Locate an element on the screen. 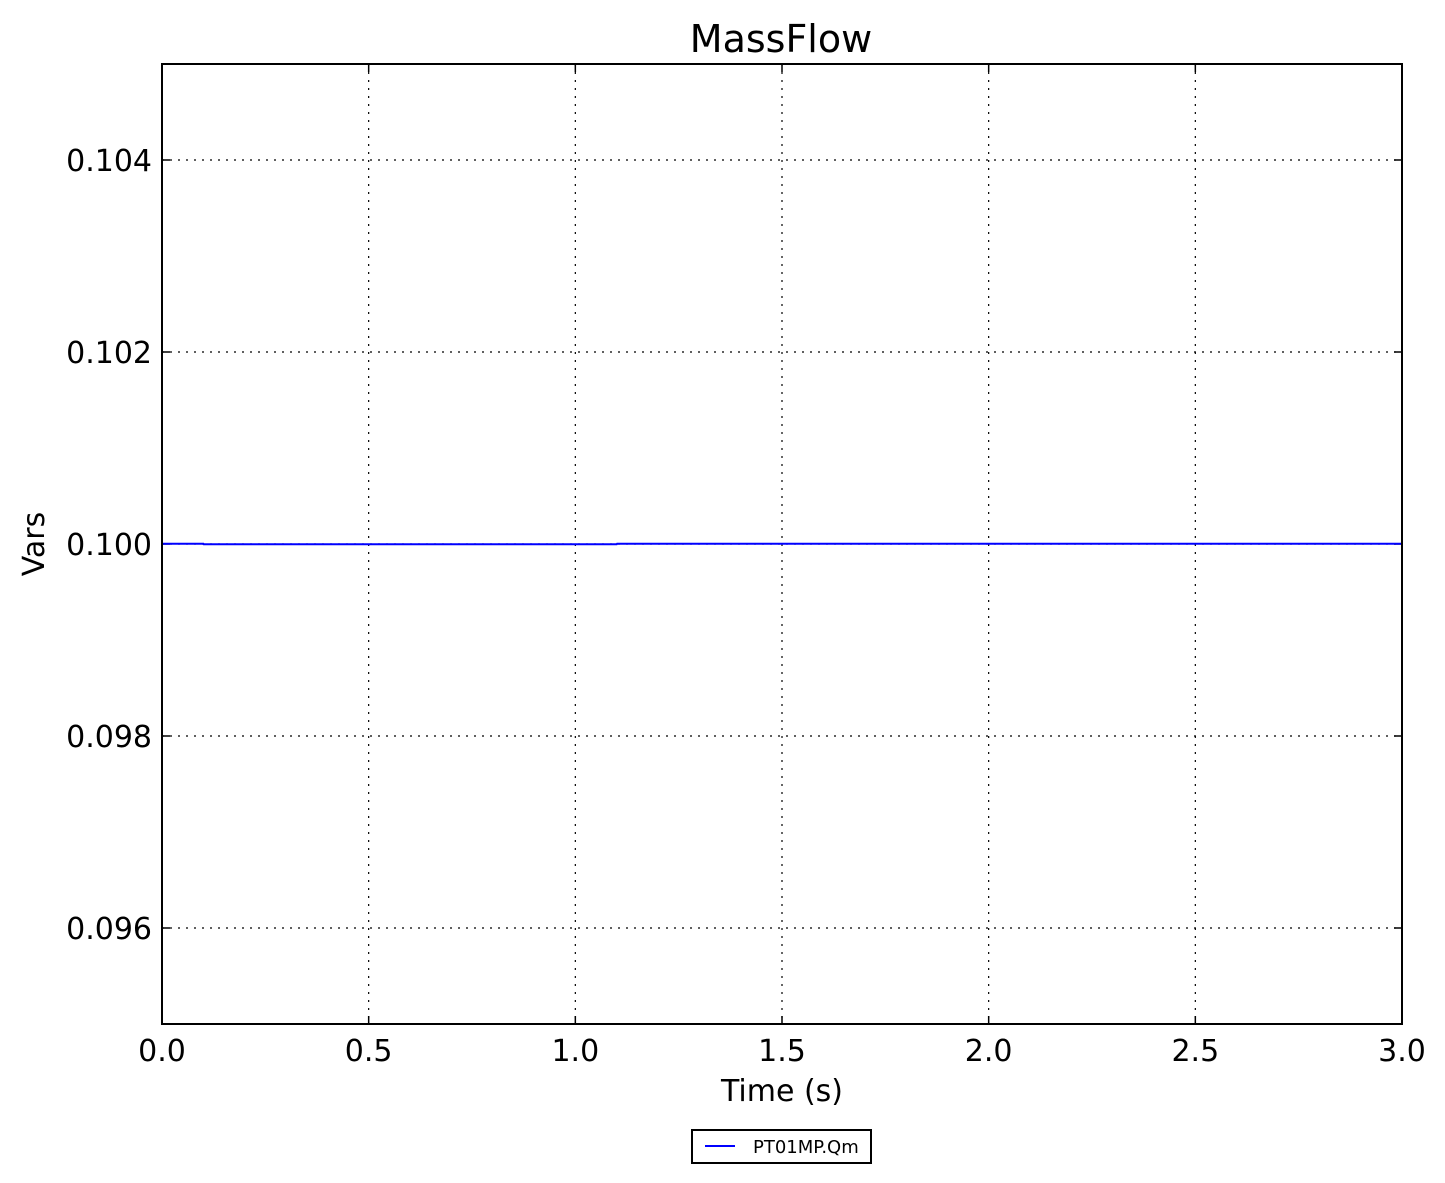 The height and width of the screenshot is (1183, 1445). legend-label-pt01mp-qm: PT01MP.Qm is located at coordinates (806, 1147).